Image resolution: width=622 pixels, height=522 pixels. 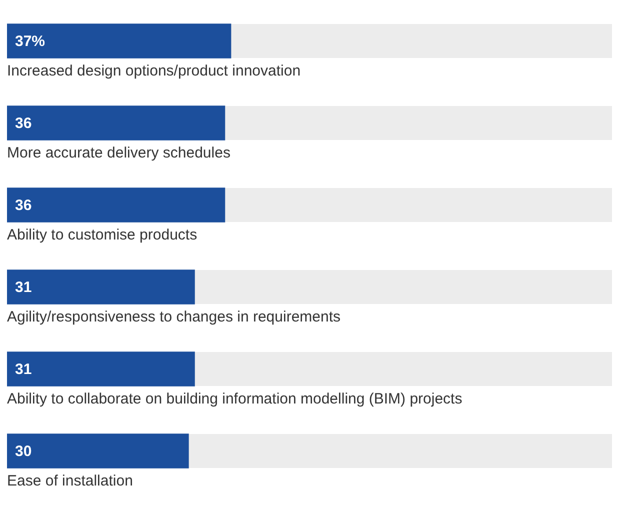 I want to click on data-label: 30, so click(x=23, y=451).